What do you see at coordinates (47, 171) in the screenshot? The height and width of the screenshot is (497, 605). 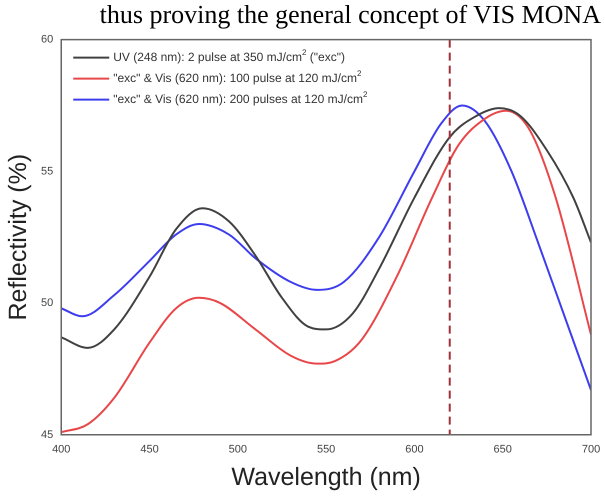 I see `y-tick-label: 55` at bounding box center [47, 171].